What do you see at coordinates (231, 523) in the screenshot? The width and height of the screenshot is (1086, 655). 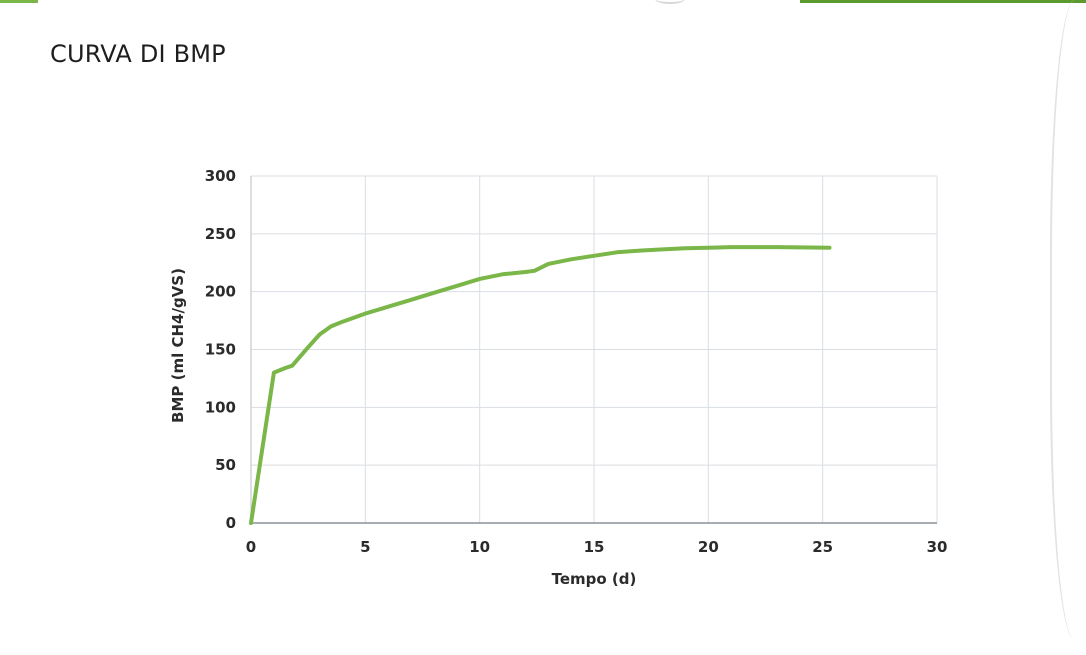 I see `y-tick-label: 0` at bounding box center [231, 523].